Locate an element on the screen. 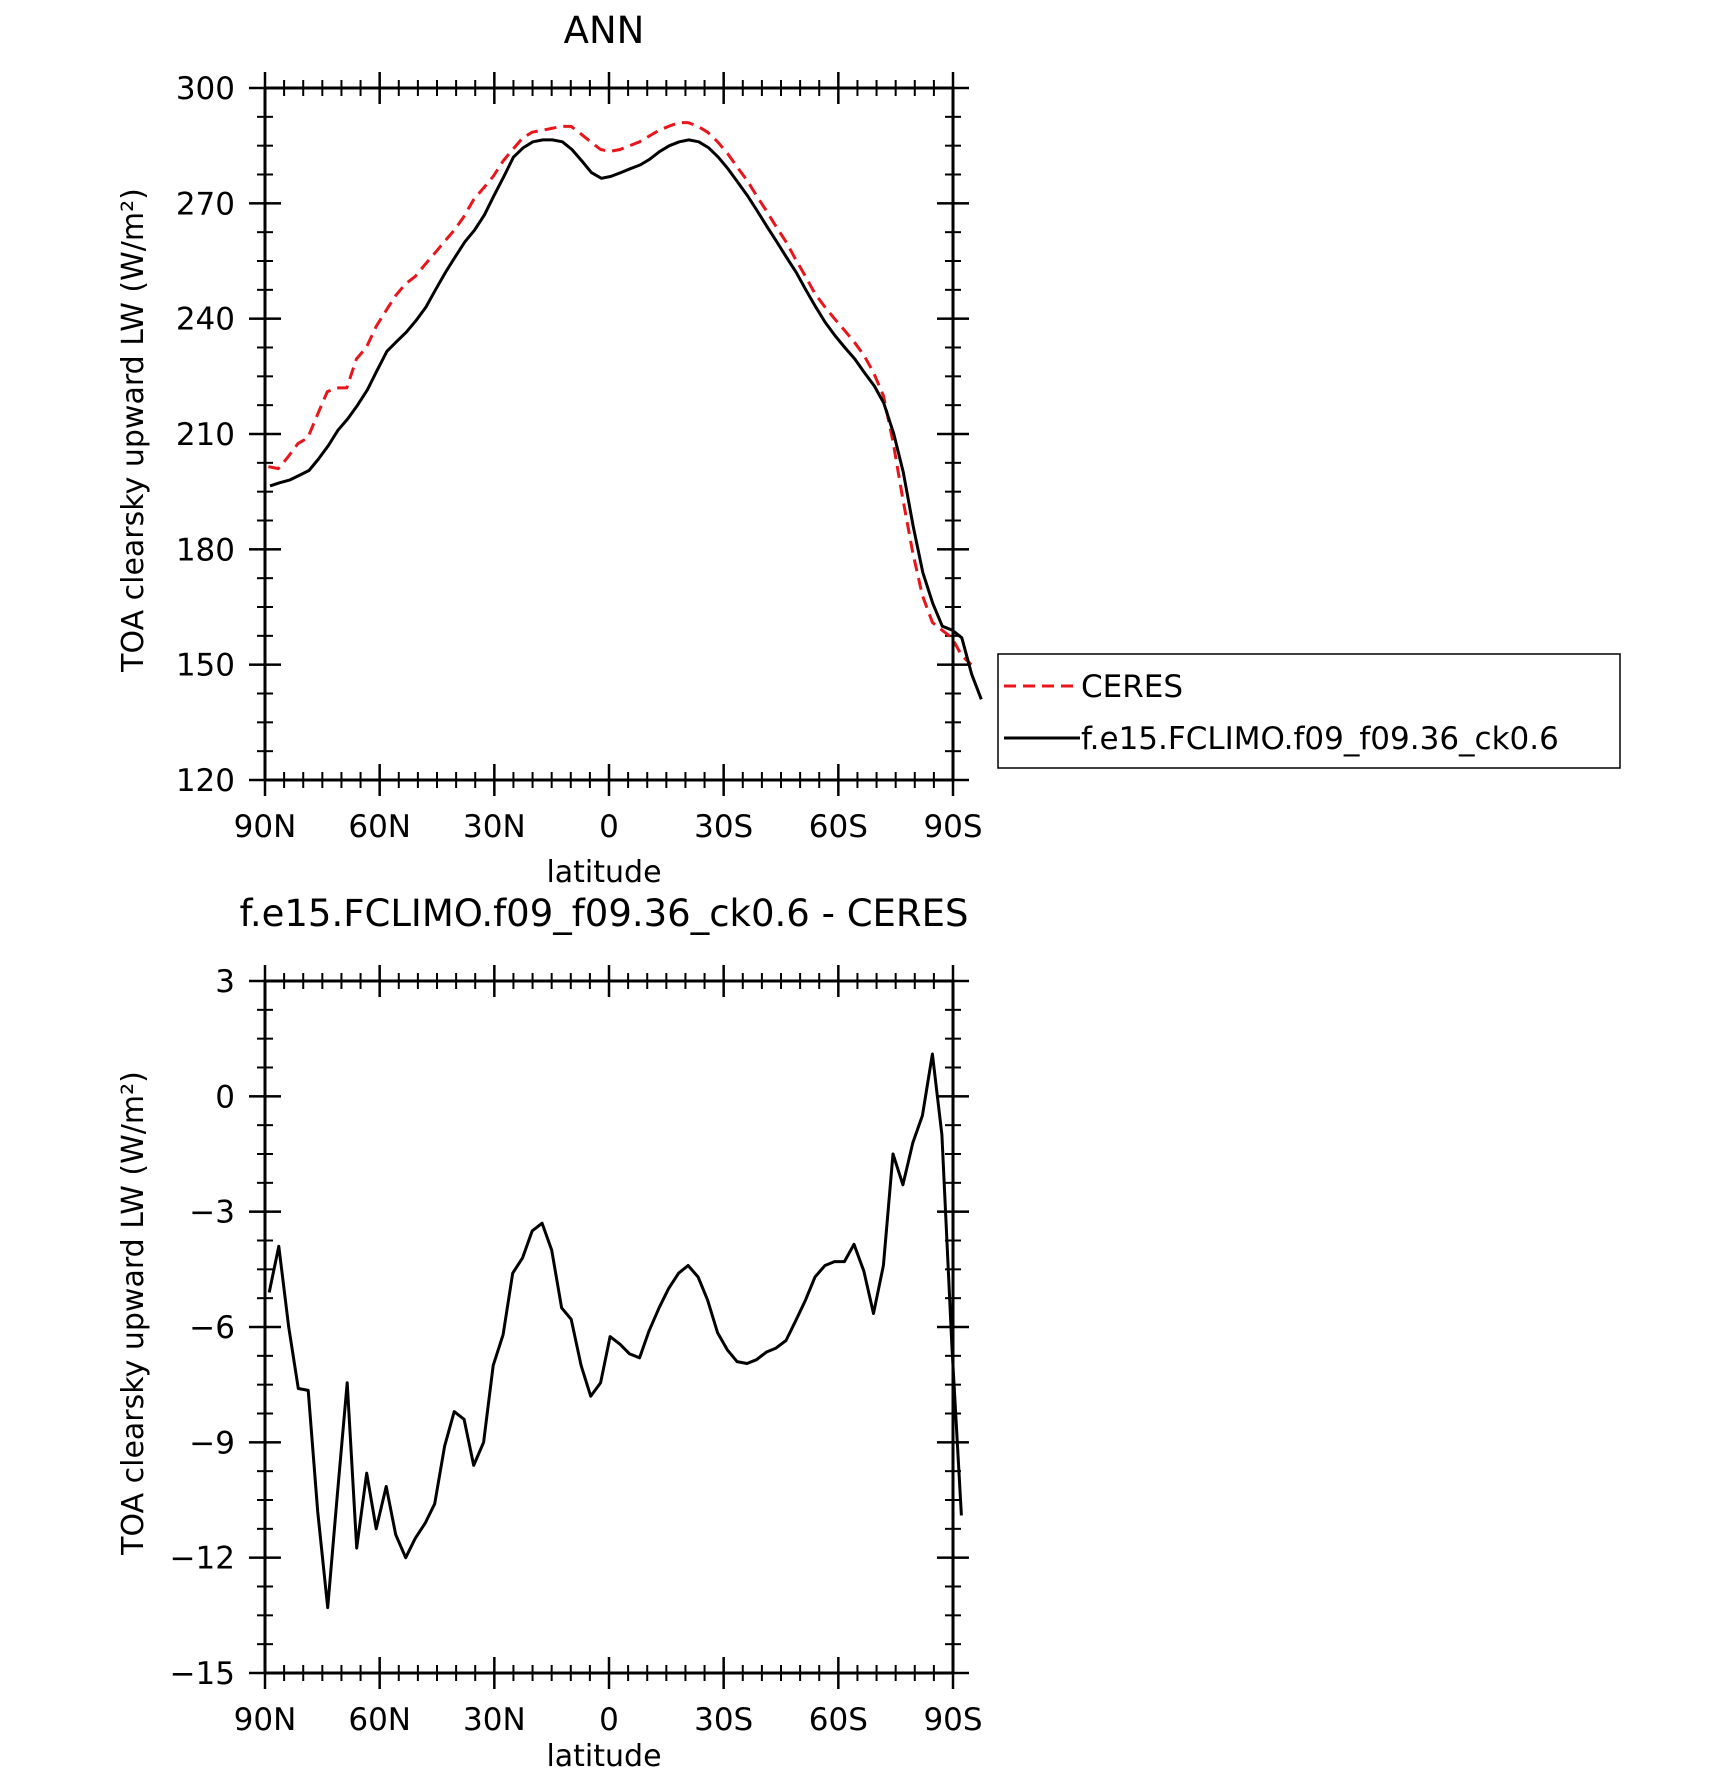  y-tick-label: −15 is located at coordinates (202, 1674).